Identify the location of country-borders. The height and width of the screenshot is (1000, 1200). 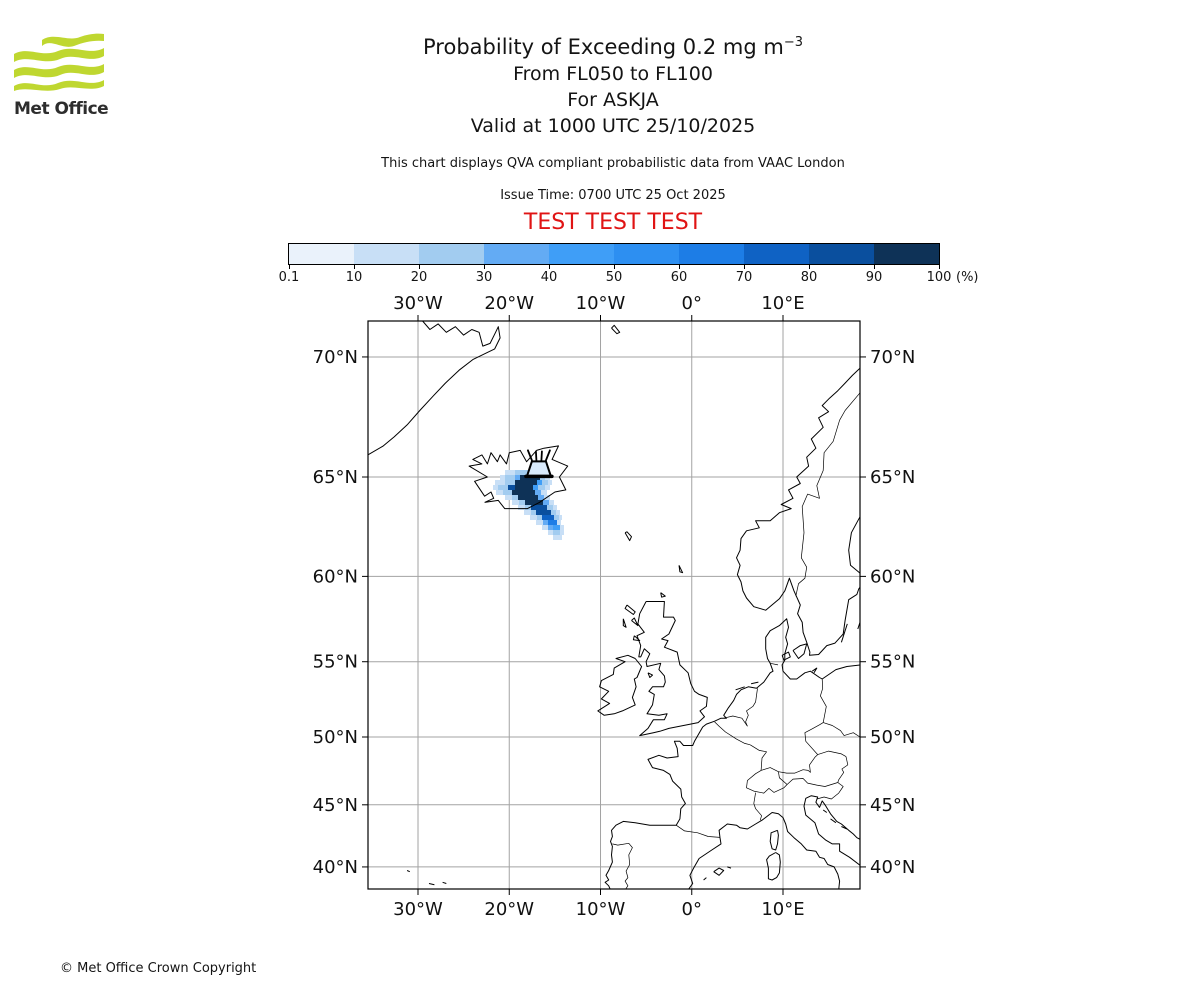
(736, 640).